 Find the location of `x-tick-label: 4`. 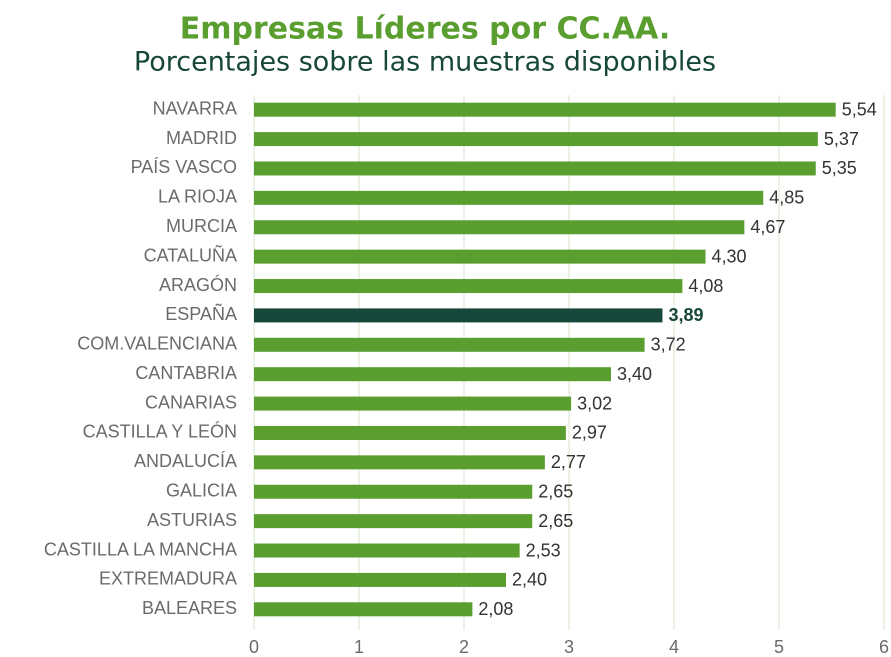

x-tick-label: 4 is located at coordinates (674, 647).